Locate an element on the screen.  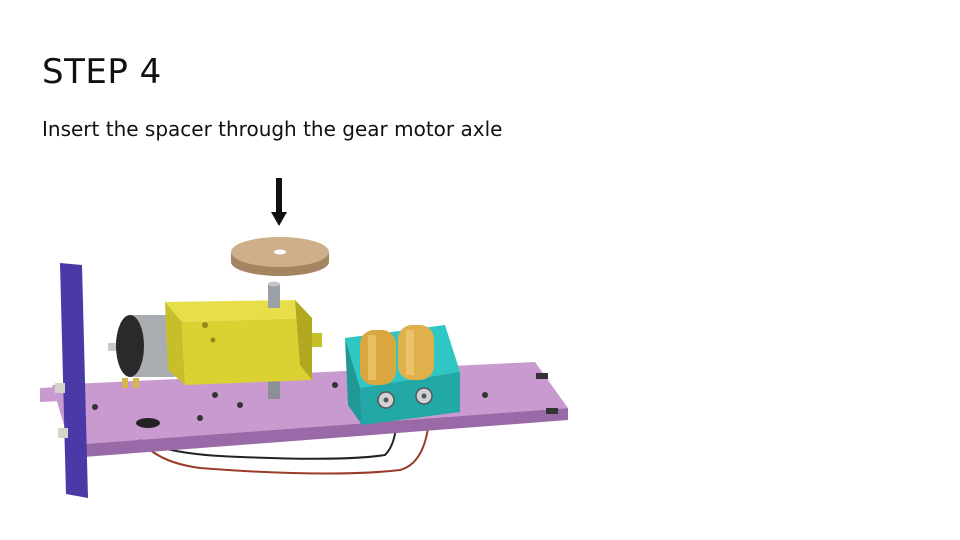
side-panel is located at coordinates (71, 380).